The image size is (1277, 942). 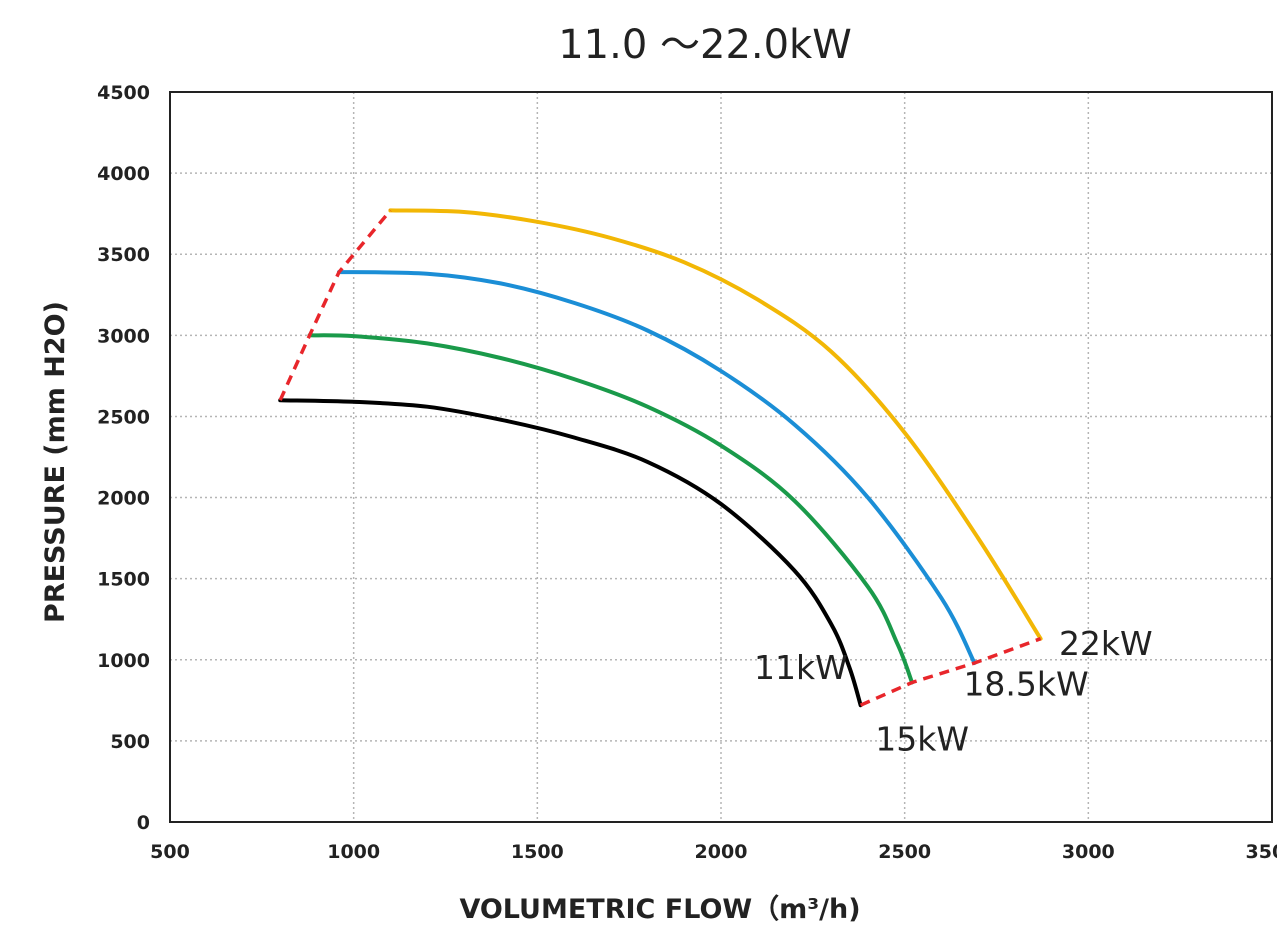 I want to click on curve-label: 11kW, so click(x=801, y=667).